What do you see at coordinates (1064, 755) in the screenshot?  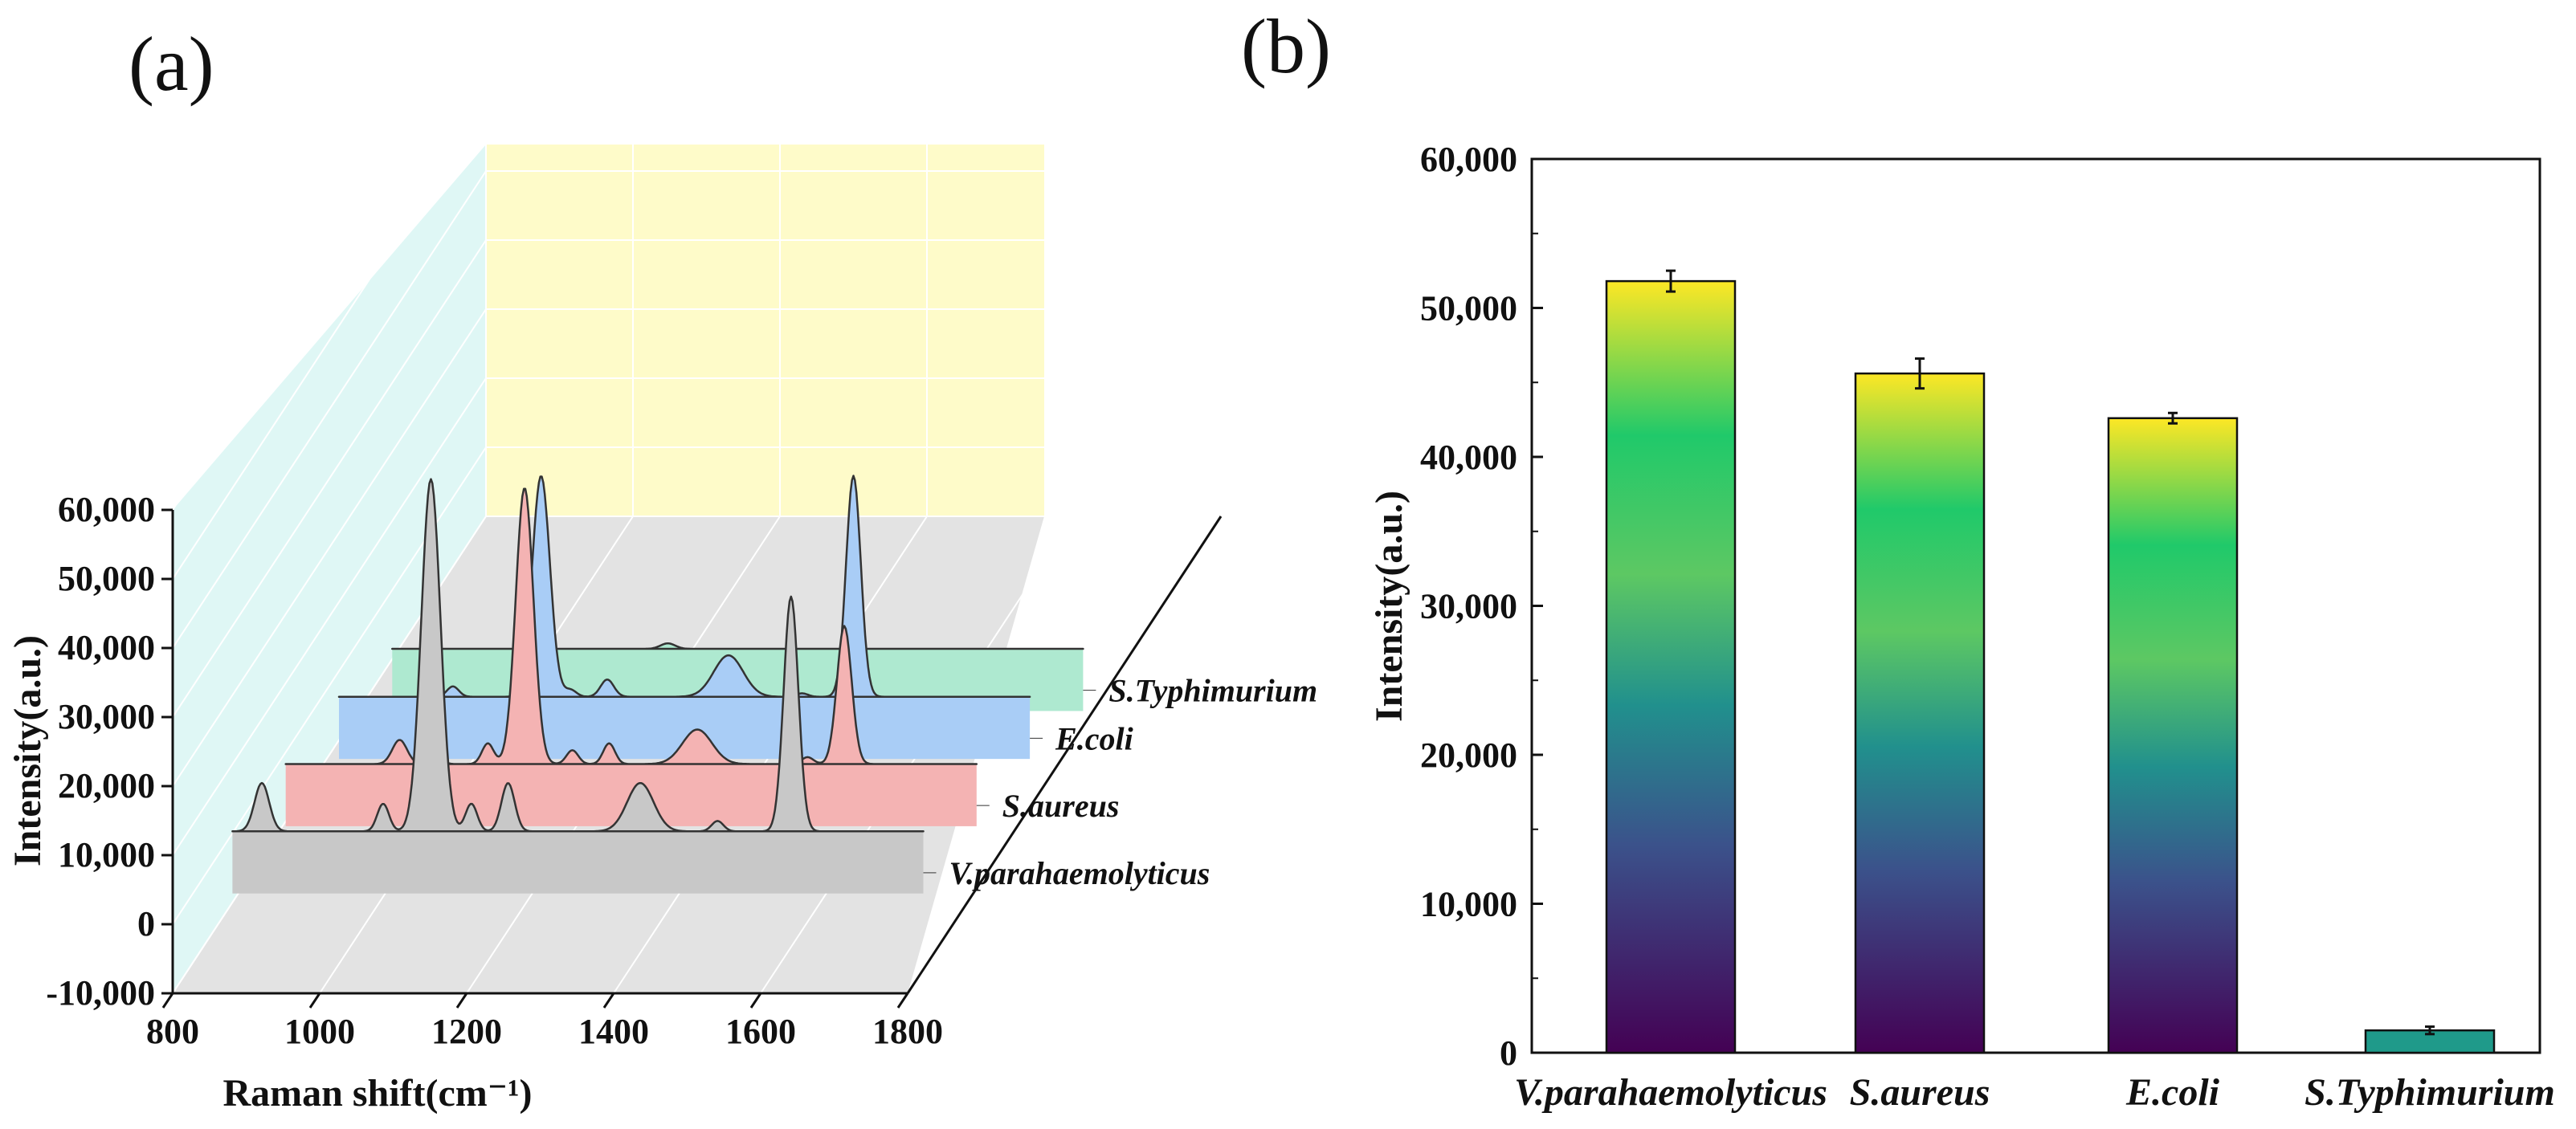 I see `depth-axis-line` at bounding box center [1064, 755].